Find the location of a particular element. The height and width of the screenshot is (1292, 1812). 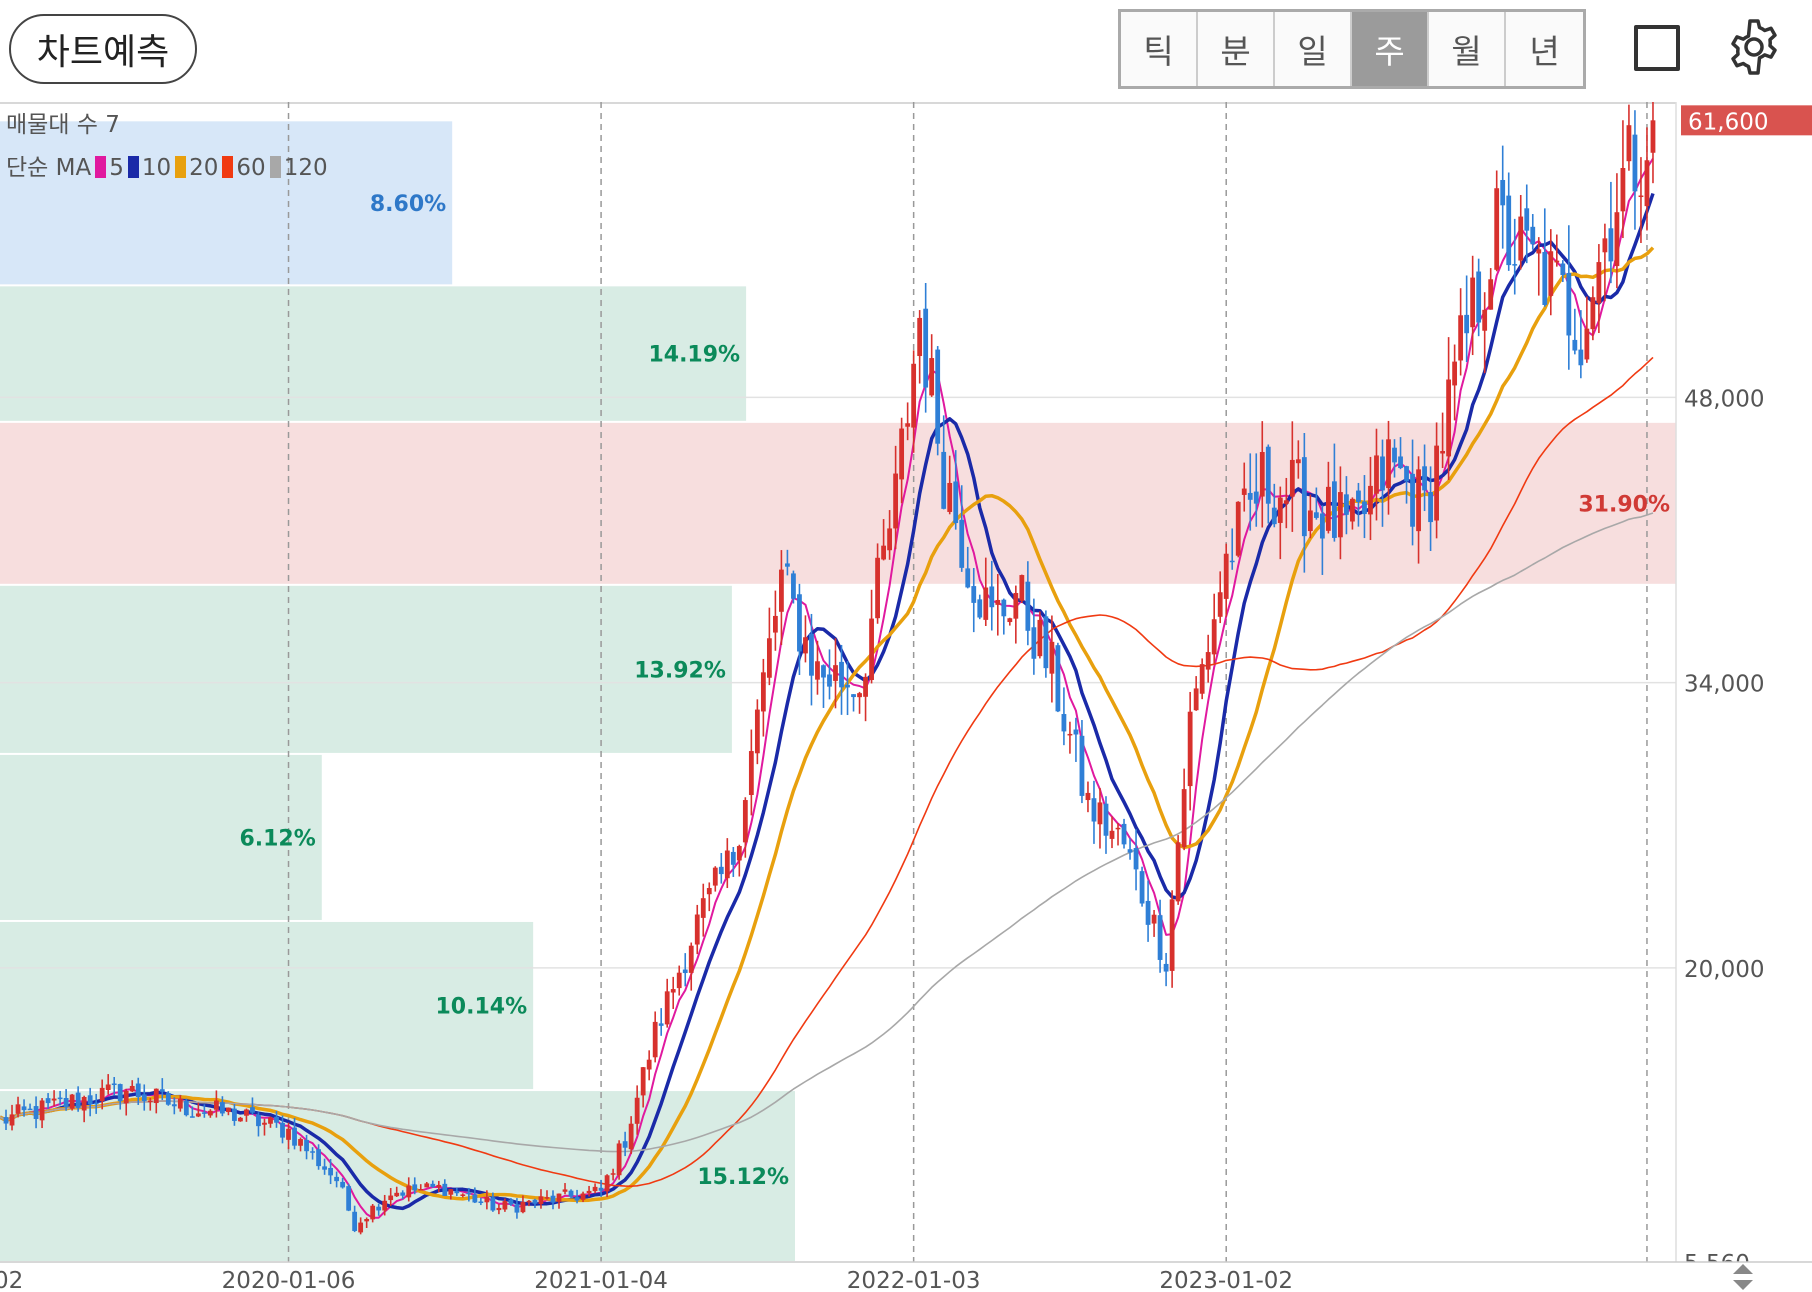

gear-icon is located at coordinates (1754, 47).